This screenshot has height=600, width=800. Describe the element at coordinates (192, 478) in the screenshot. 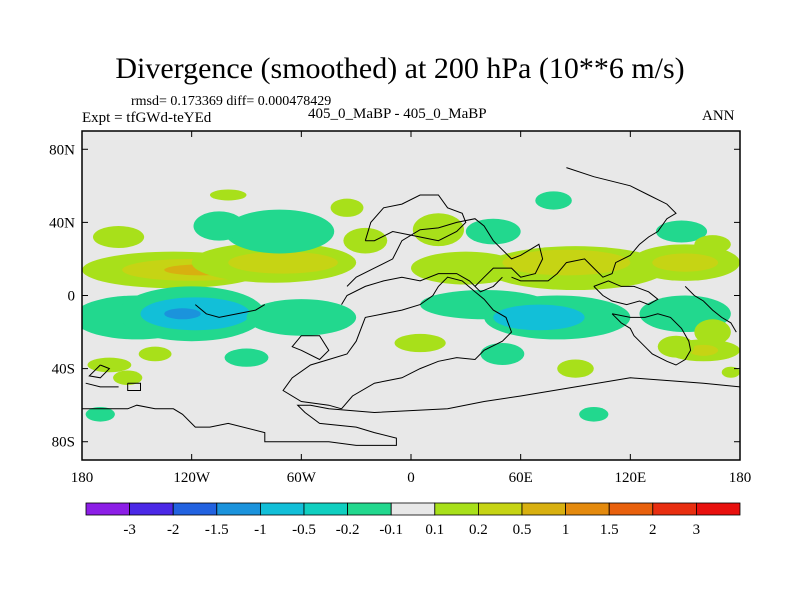

I see `x-tick-label: 120W` at that location.